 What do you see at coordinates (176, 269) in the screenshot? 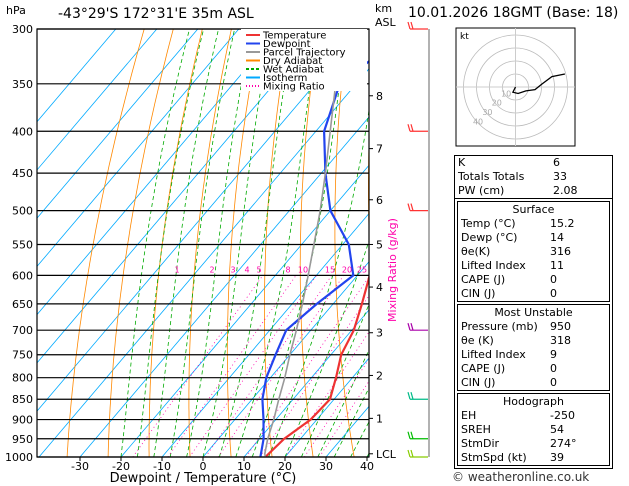
I see `mixing-ratio-value-label: 1` at bounding box center [176, 269].